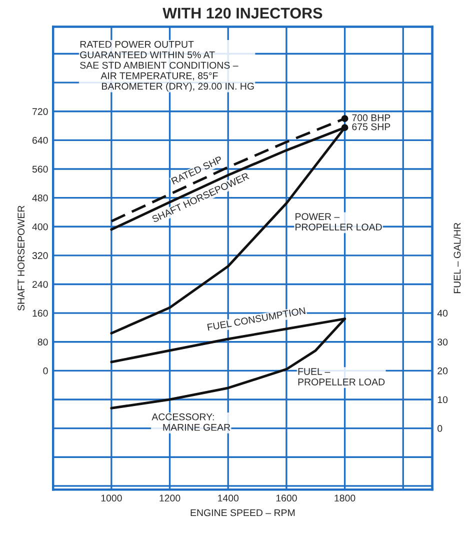 Image resolution: width=474 pixels, height=535 pixels. I want to click on chart-title: WITH 120 INJECTORS, so click(242, 13).